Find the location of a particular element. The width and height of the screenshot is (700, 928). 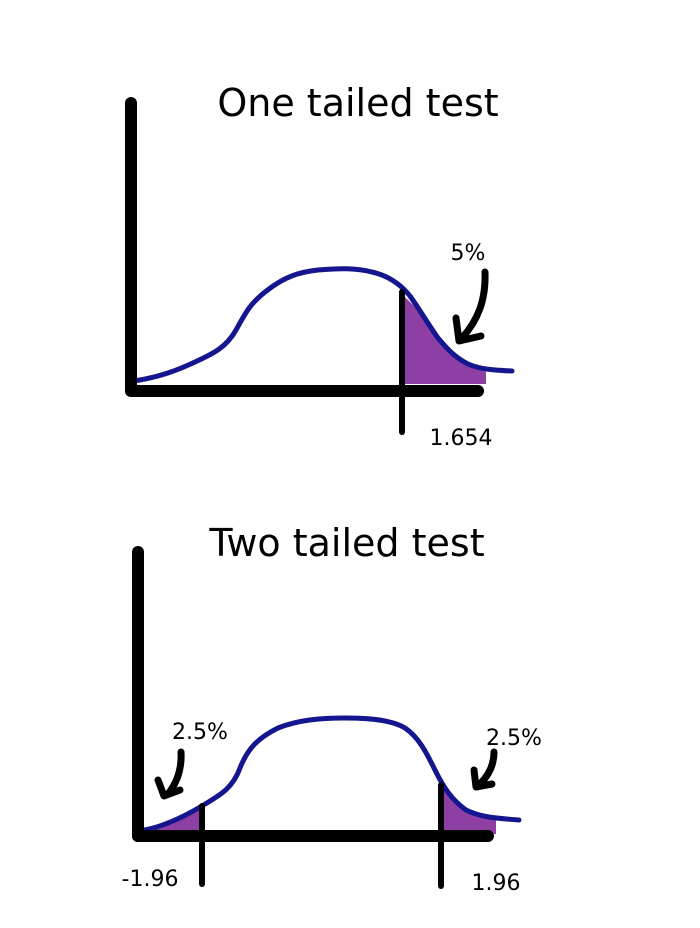

one-tailed-arrow-icon is located at coordinates (470, 306).